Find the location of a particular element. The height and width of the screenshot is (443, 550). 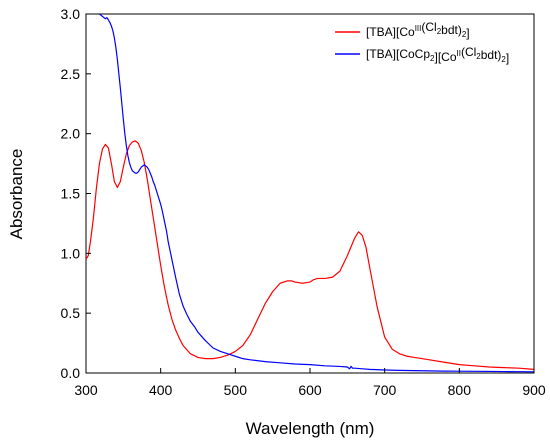

x-tick-label: 300 is located at coordinates (86, 390).